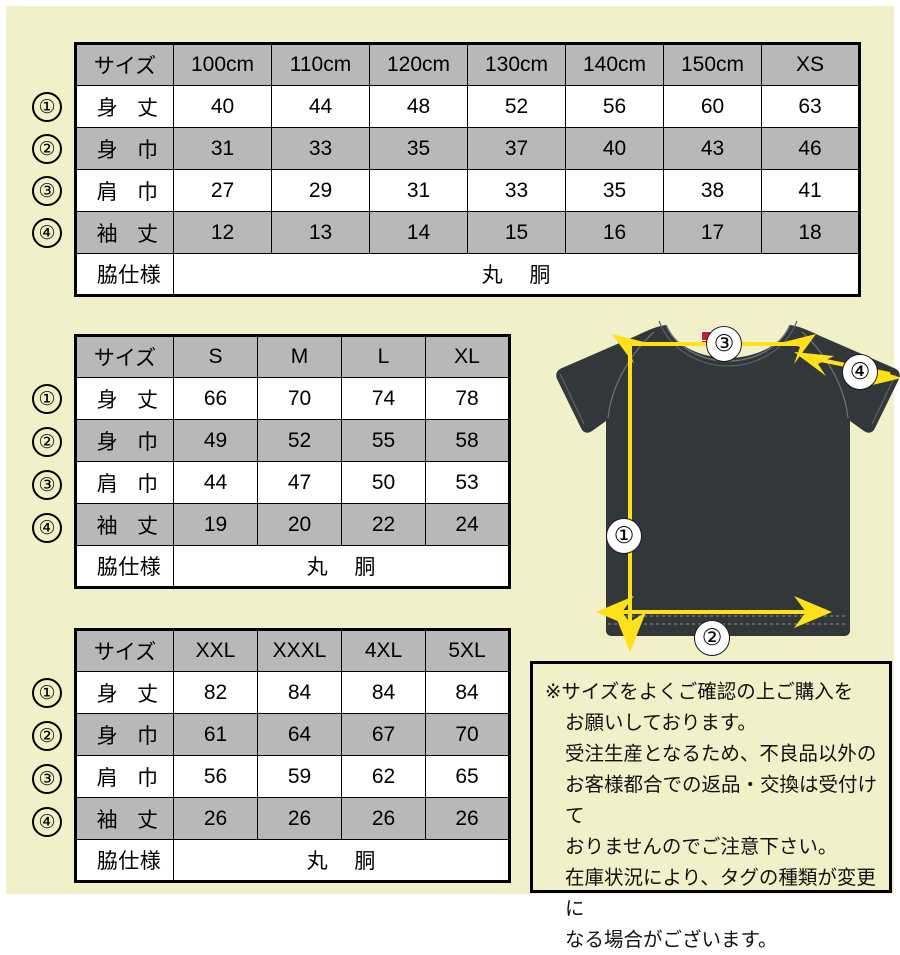 The width and height of the screenshot is (900, 955). What do you see at coordinates (614, 190) in the screenshot?
I see `cell: 35` at bounding box center [614, 190].